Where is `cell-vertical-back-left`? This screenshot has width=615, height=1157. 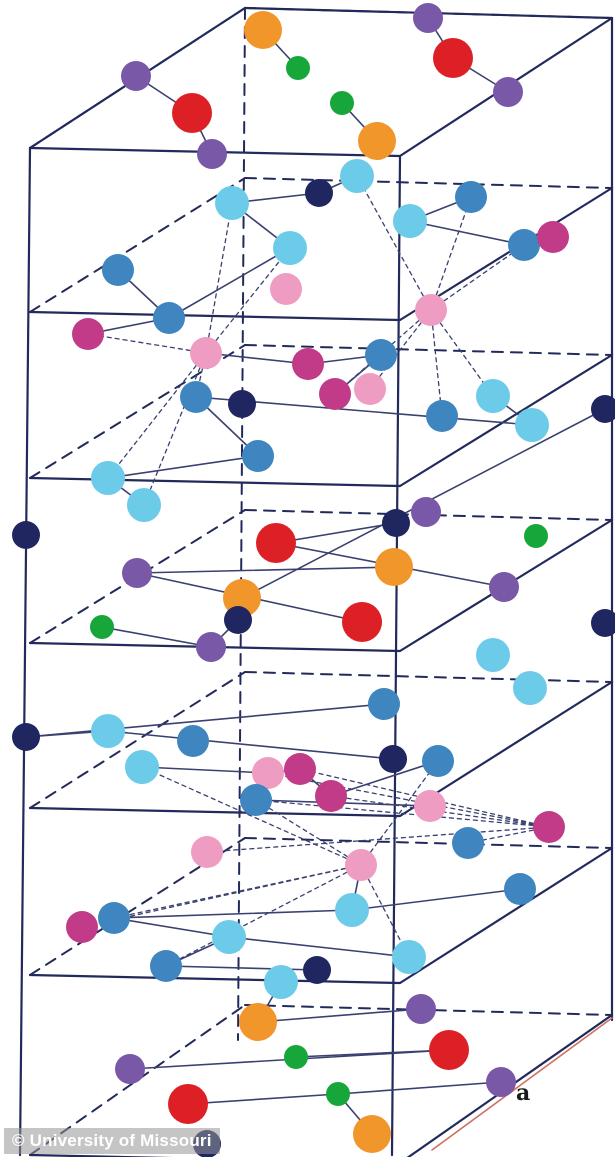
cell-vertical-back-left is located at coordinates (241, 524).